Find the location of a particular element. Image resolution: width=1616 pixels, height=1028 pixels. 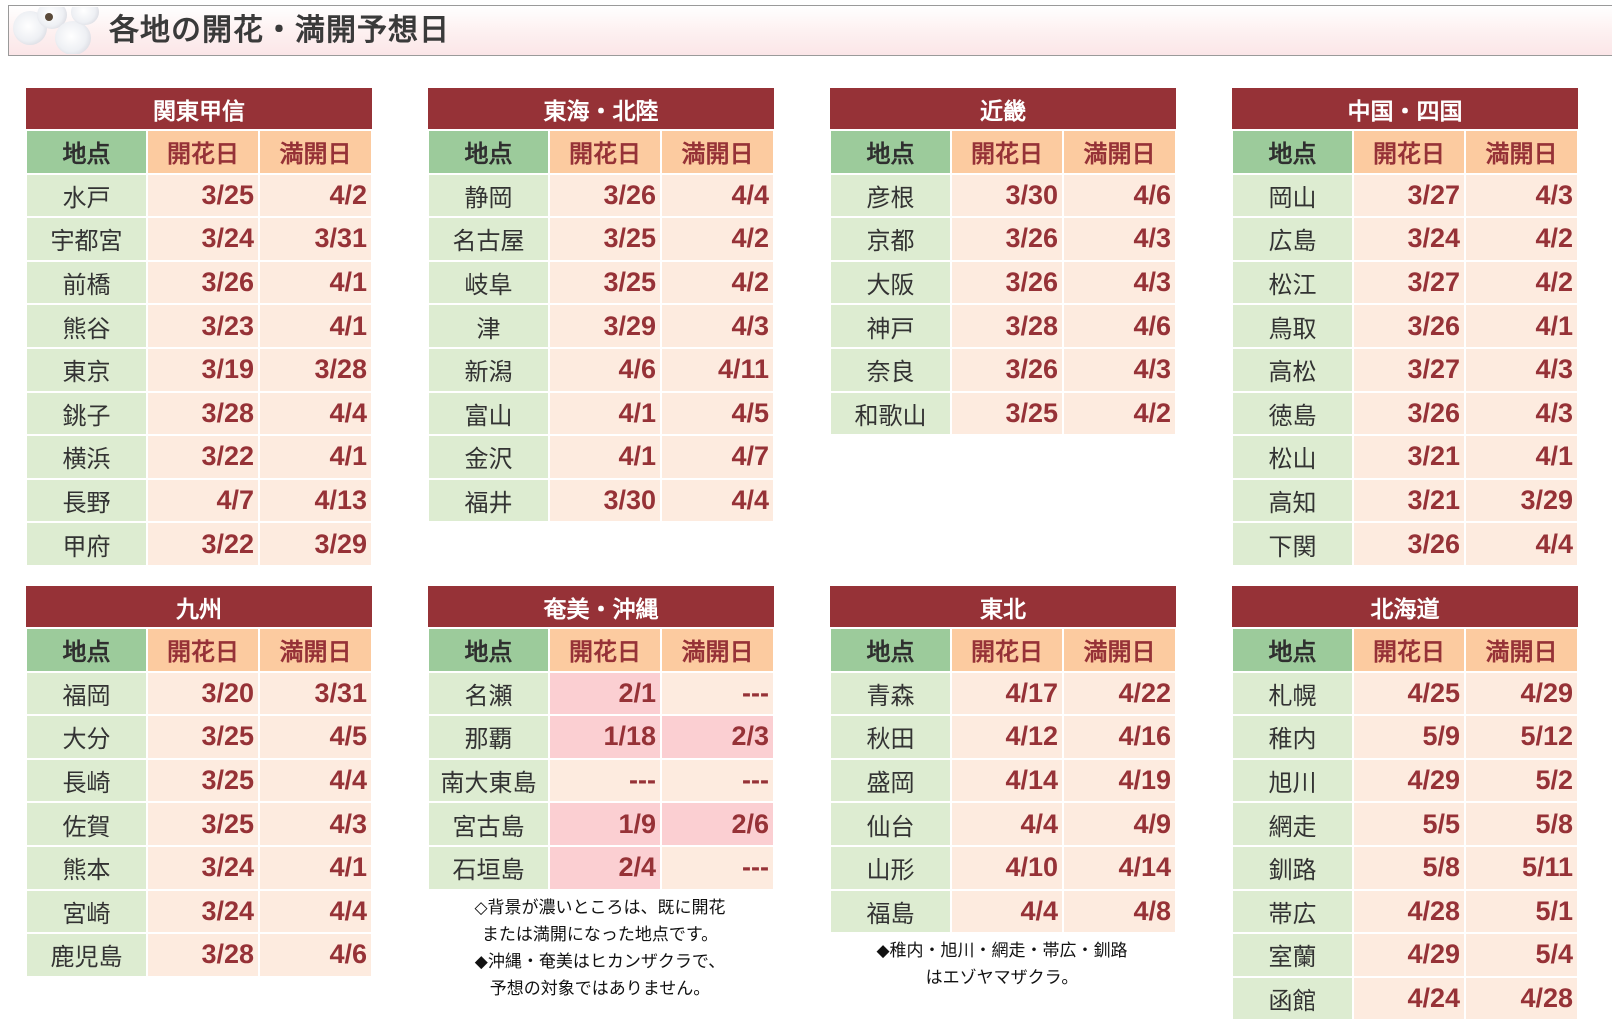

location-cell: 京都 is located at coordinates (890, 239).